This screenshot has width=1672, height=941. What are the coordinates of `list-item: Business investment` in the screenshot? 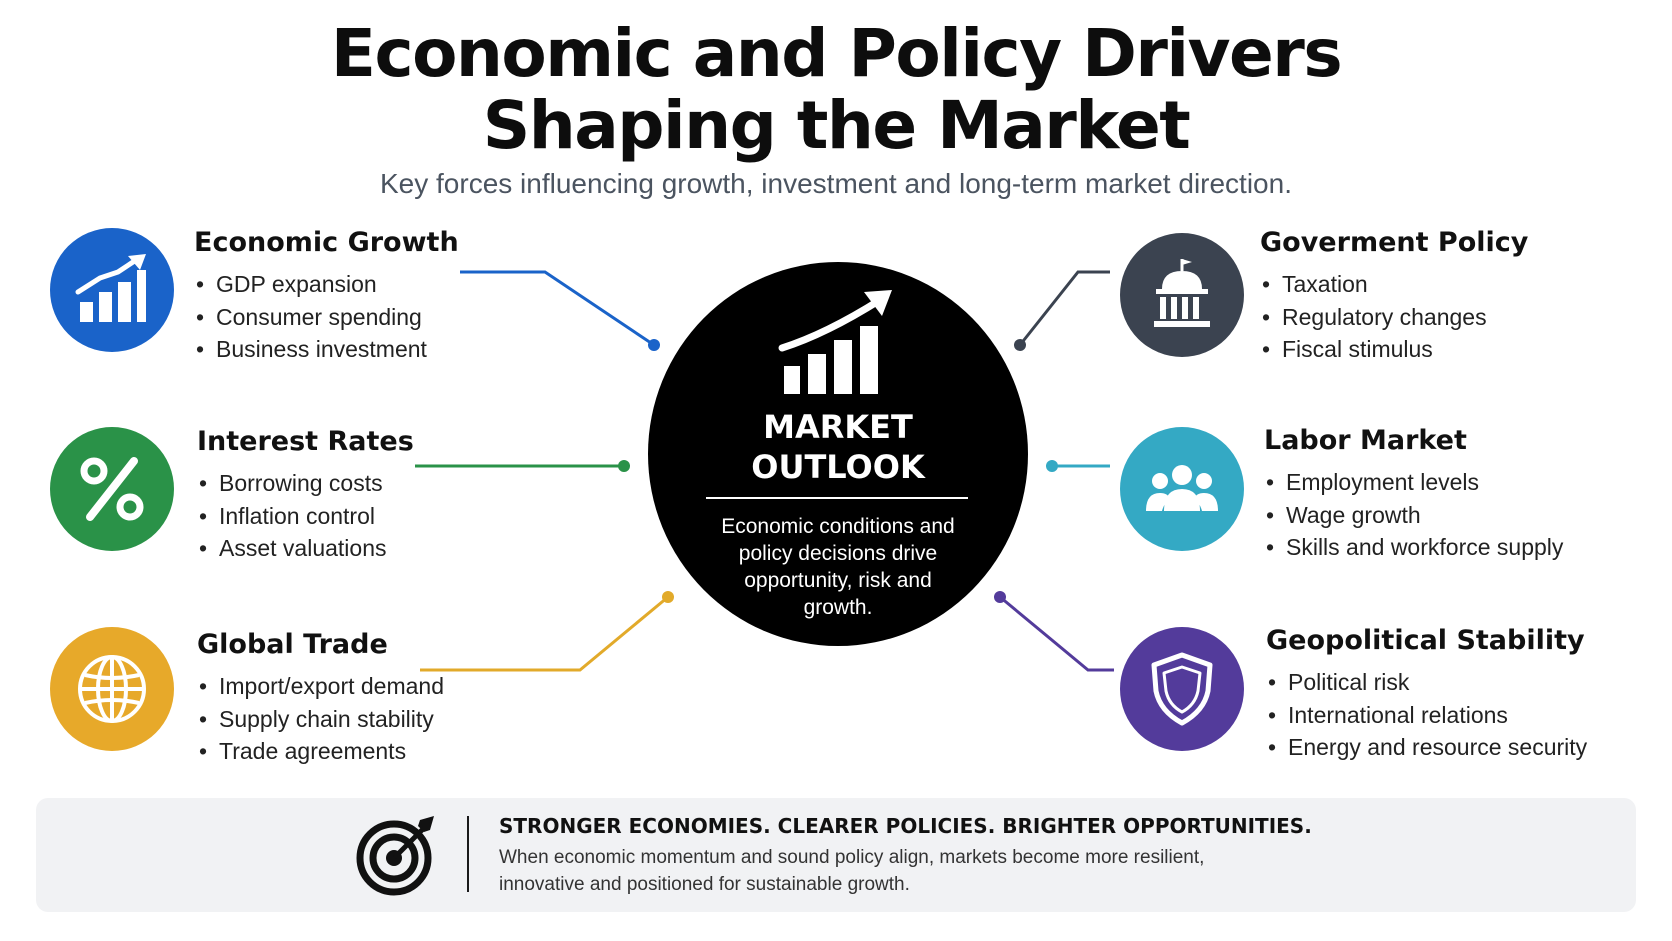 It's located at (326, 349).